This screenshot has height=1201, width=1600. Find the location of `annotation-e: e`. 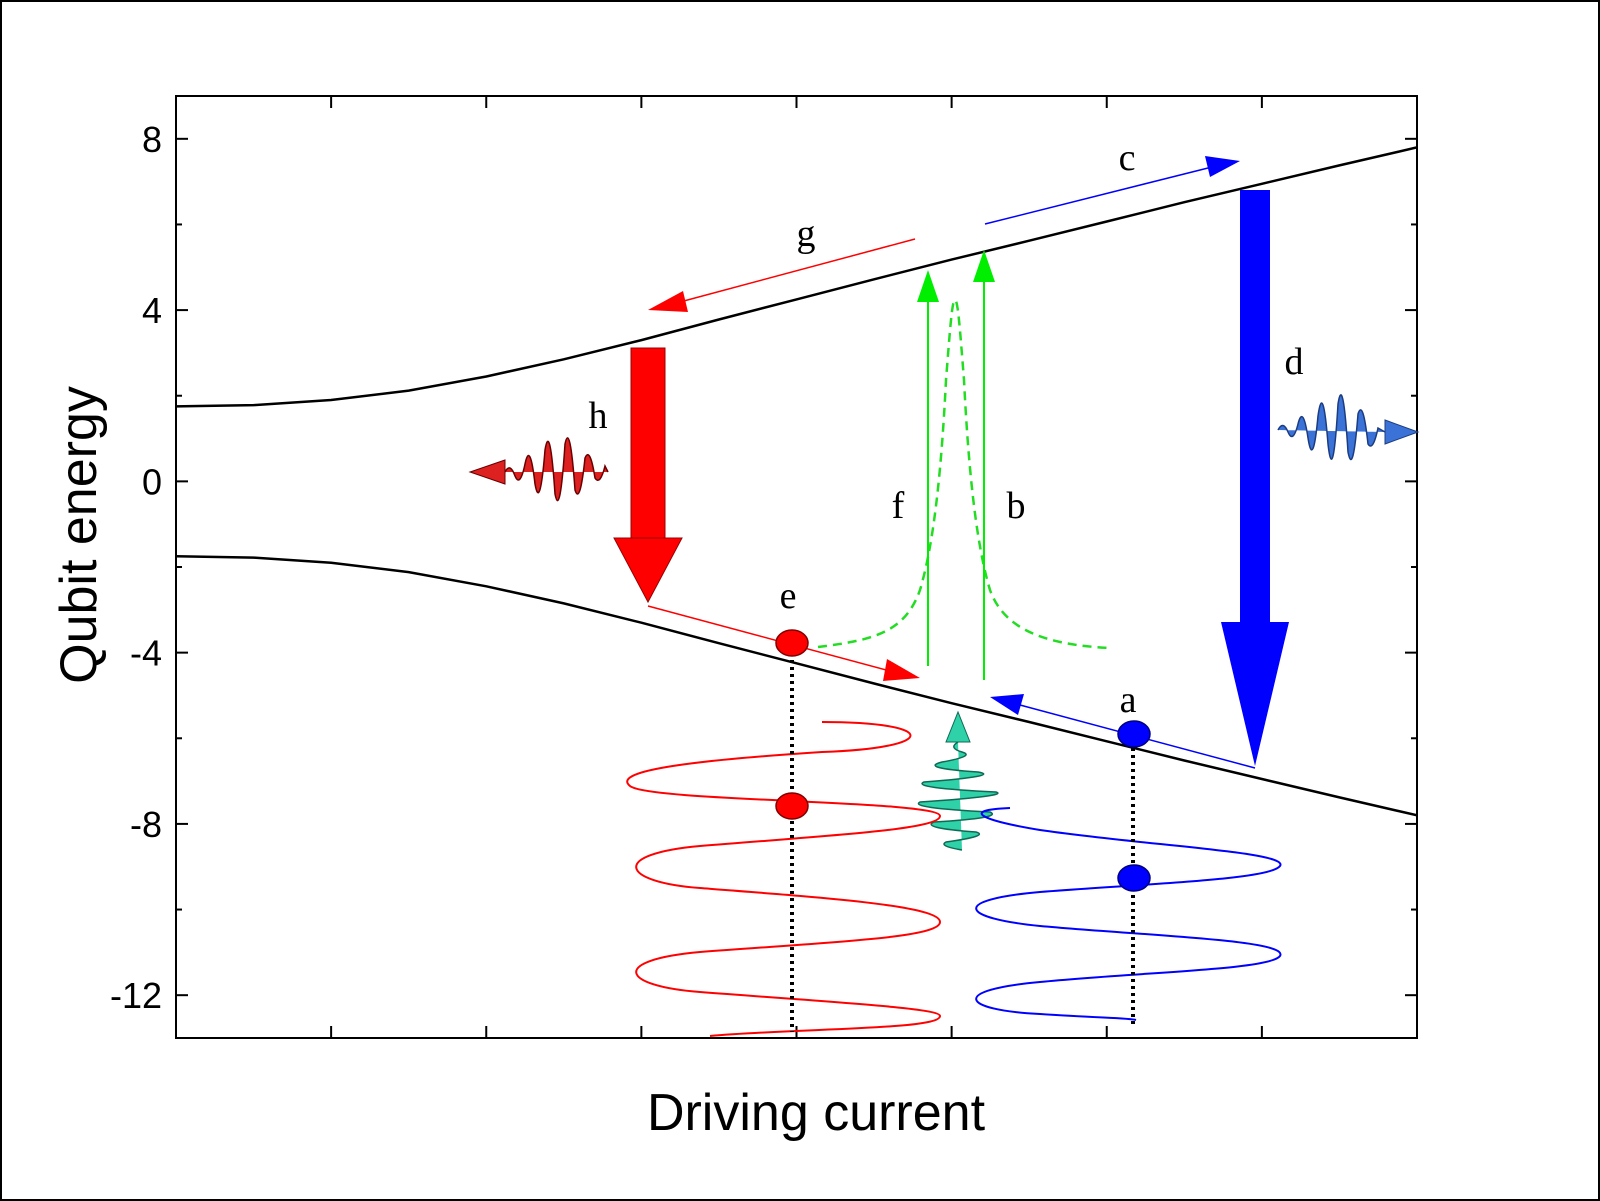

annotation-e: e is located at coordinates (788, 596).